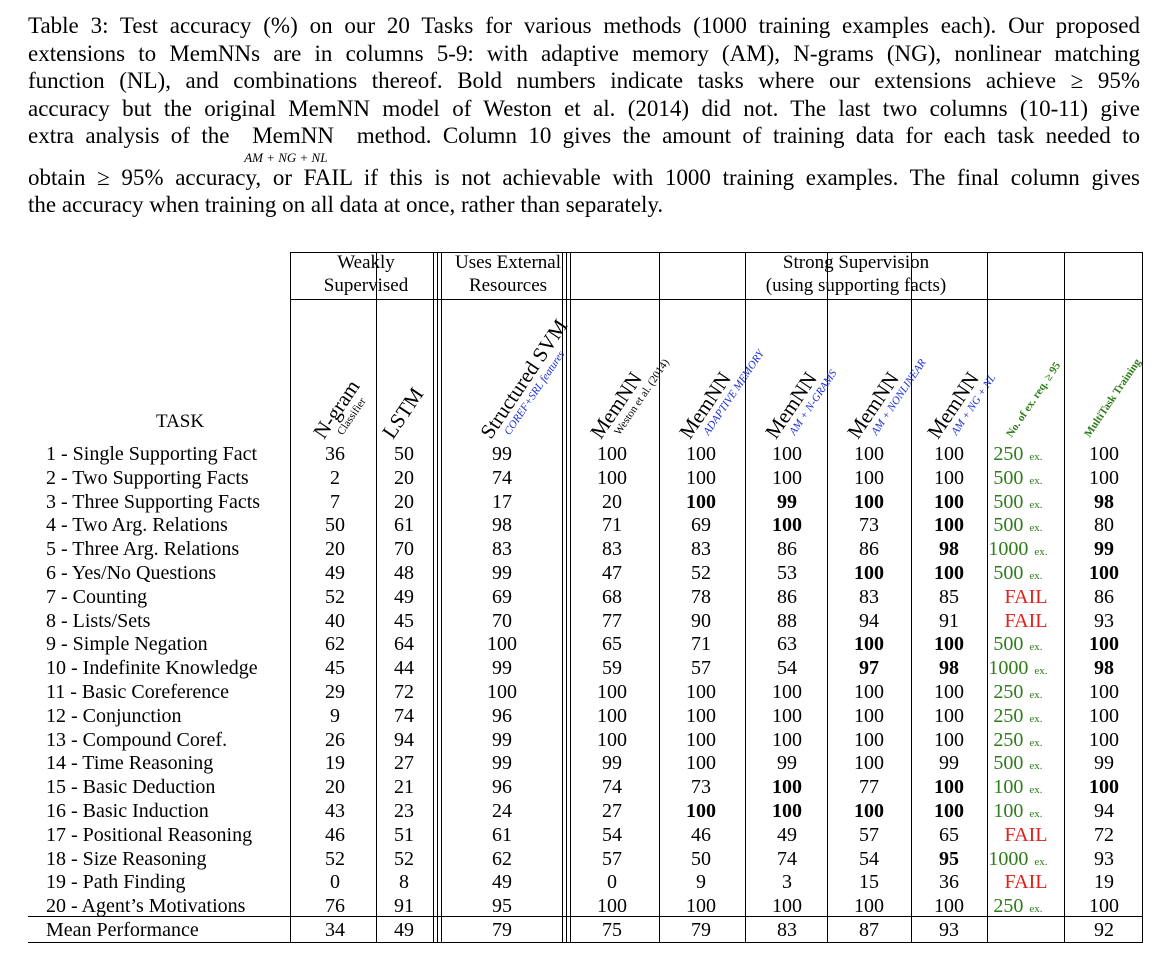 This screenshot has height=966, width=1174. What do you see at coordinates (502, 620) in the screenshot?
I see `table-cell: 70` at bounding box center [502, 620].